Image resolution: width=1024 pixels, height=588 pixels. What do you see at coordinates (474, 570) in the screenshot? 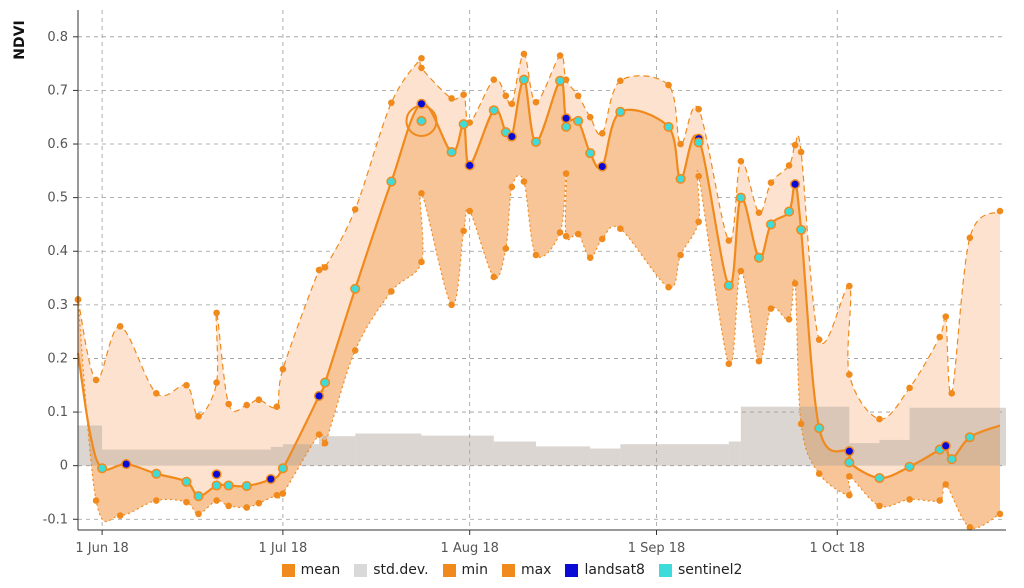
I see `legend-label: min` at bounding box center [474, 570].